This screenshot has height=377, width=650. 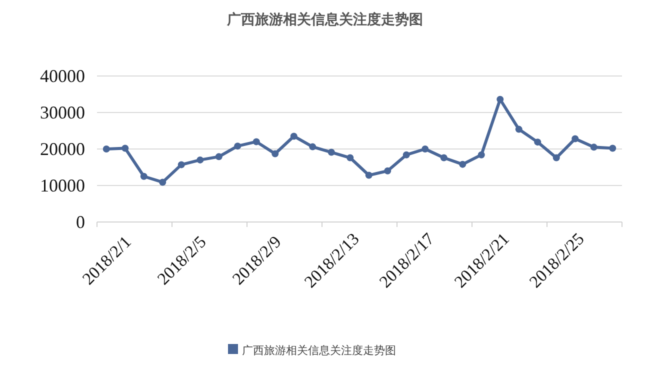 I want to click on chart-title: 广西旅游相关信息关注度走势图, so click(x=324, y=19).